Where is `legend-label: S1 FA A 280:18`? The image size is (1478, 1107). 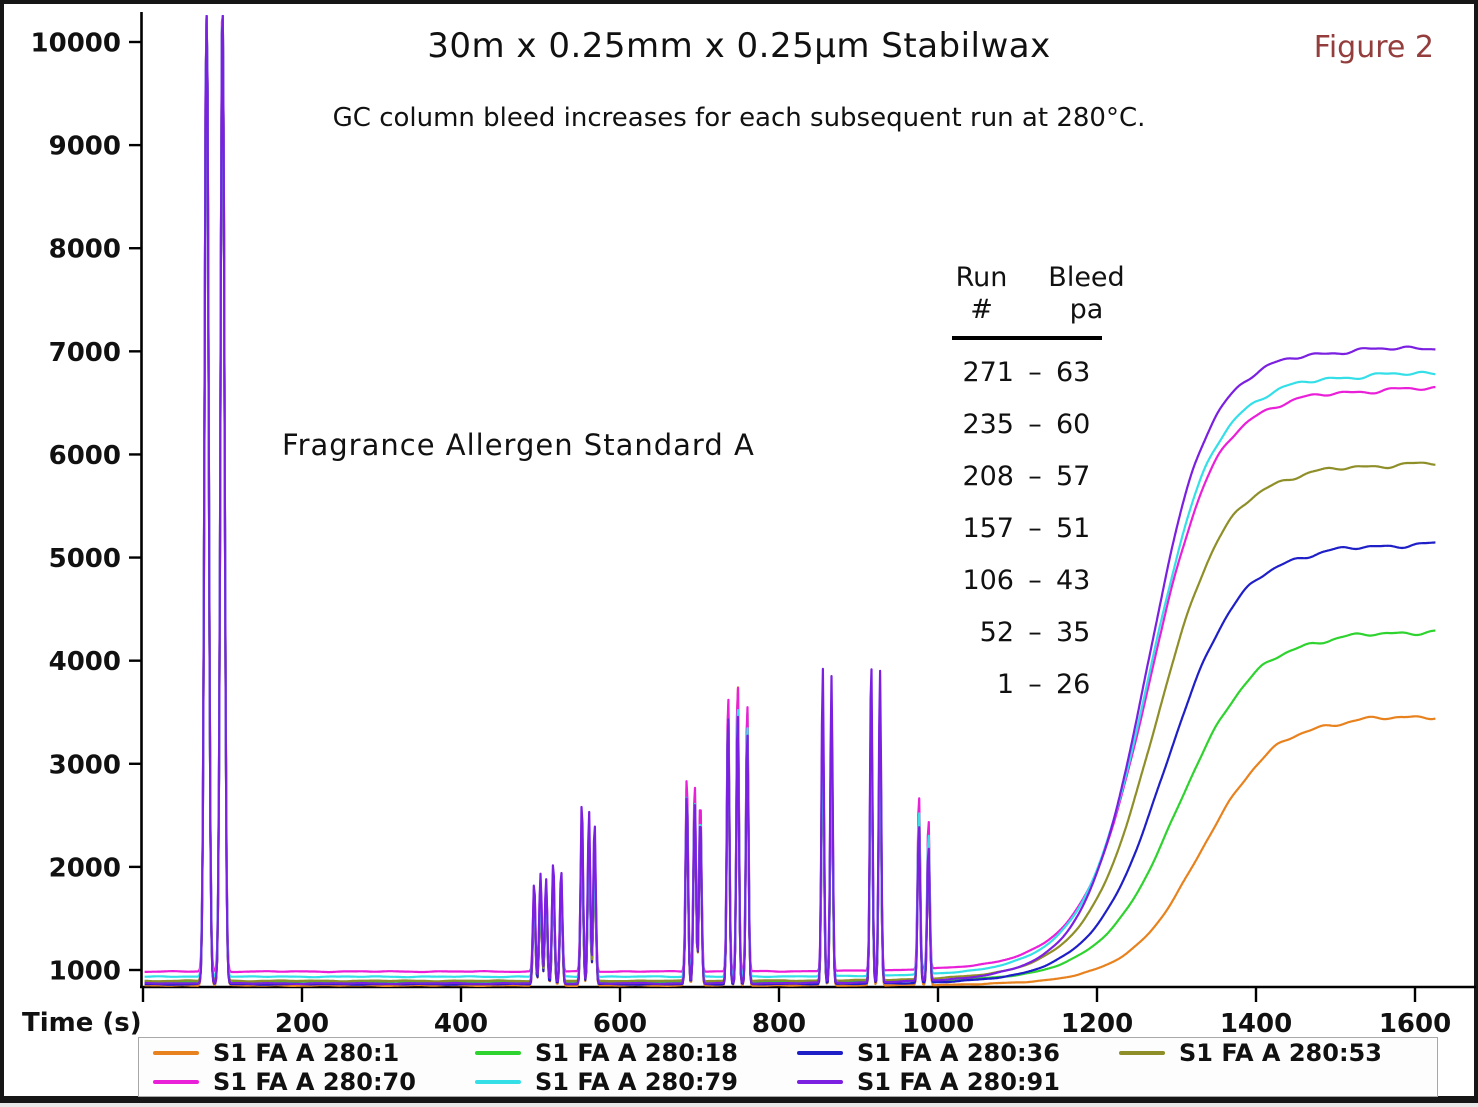 legend-label: S1 FA A 280:18 is located at coordinates (636, 1052).